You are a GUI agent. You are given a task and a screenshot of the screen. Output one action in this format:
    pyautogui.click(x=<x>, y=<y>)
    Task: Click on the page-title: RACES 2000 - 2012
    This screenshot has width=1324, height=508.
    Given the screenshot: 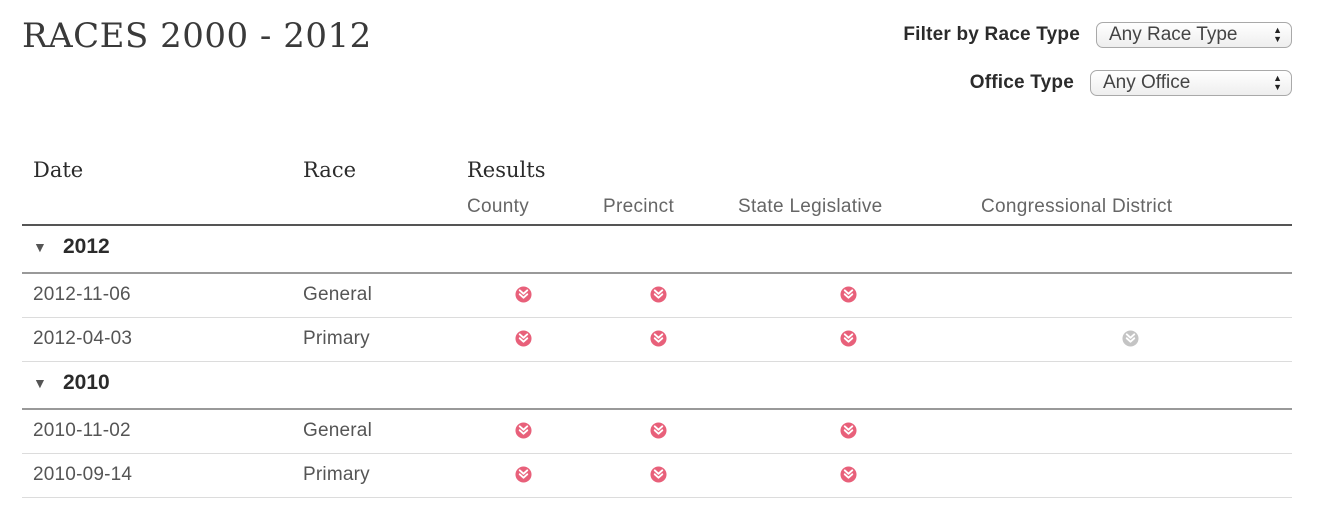 What is the action you would take?
    pyautogui.click(x=197, y=36)
    